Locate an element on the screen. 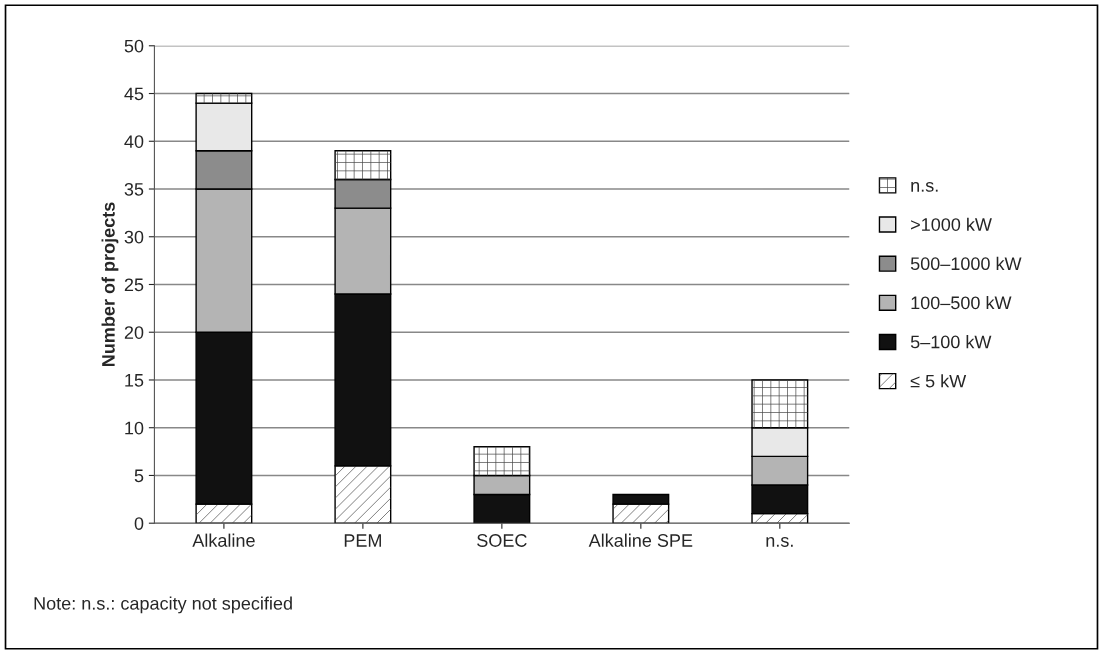  x-tick-label: Alkaline is located at coordinates (223, 540).